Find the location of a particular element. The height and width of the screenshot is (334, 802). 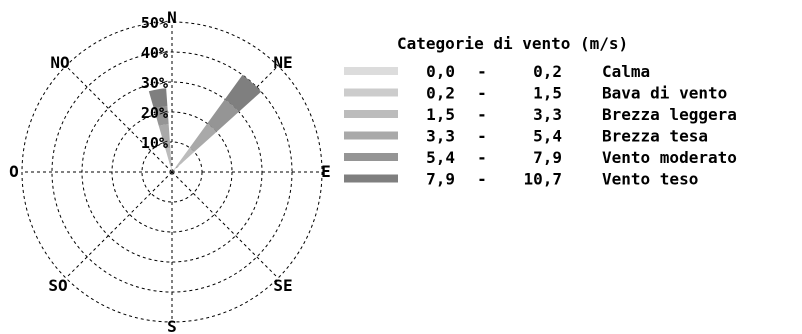

legend-range-to: 0,2 is located at coordinates (547, 71).